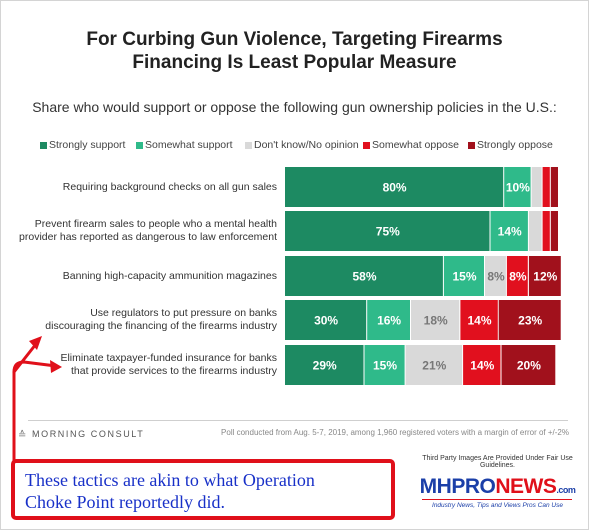 This screenshot has width=589, height=530. What do you see at coordinates (88, 434) in the screenshot?
I see `brand-name: MORNING CONSULT` at bounding box center [88, 434].